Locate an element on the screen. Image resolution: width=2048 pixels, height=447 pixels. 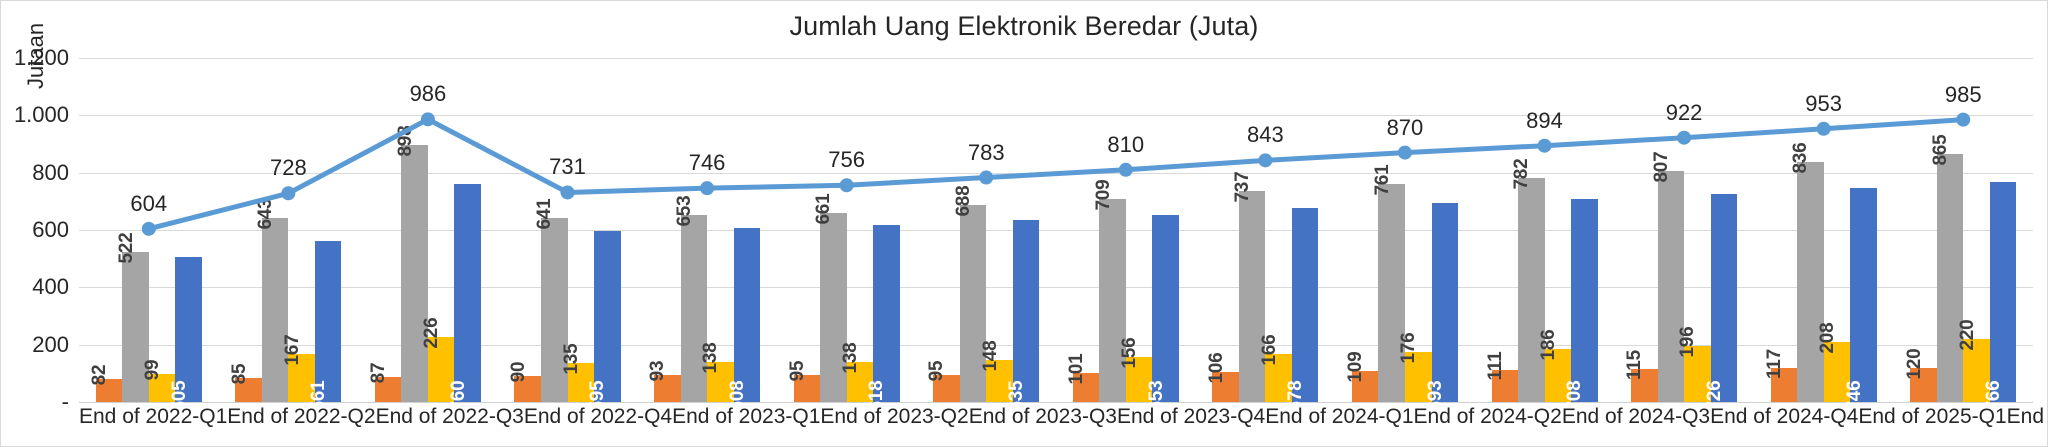
bar-group-bars: 101 709 156 653 is located at coordinates (1126, 235).